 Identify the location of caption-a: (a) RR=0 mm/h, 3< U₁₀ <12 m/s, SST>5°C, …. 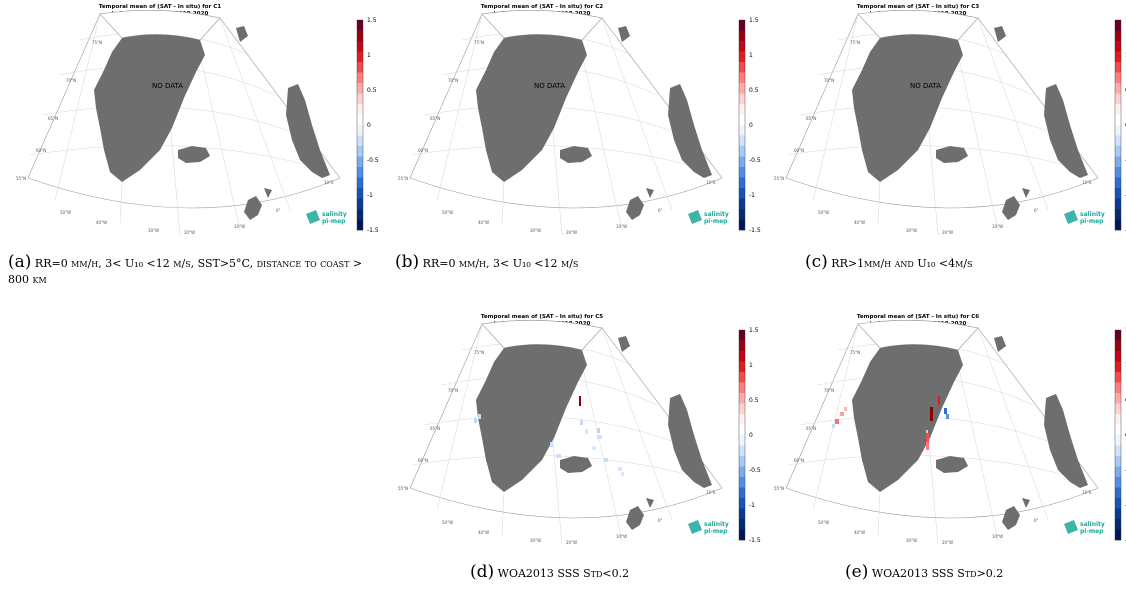
(193, 271).